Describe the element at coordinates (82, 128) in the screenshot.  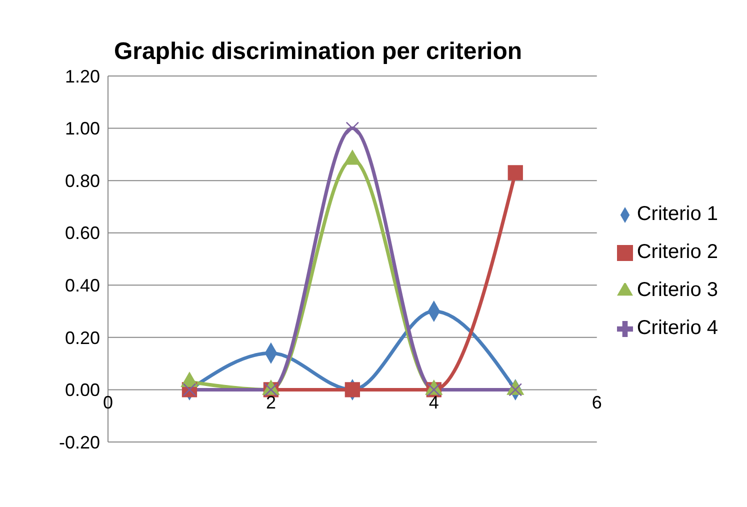
I see `y-tick-label: 1.00` at that location.